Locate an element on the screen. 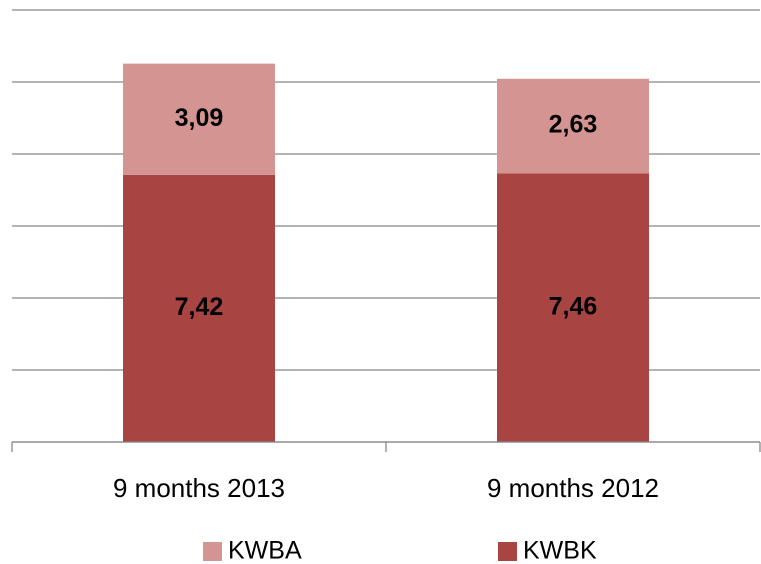  legend-label: KWBA is located at coordinates (265, 550).